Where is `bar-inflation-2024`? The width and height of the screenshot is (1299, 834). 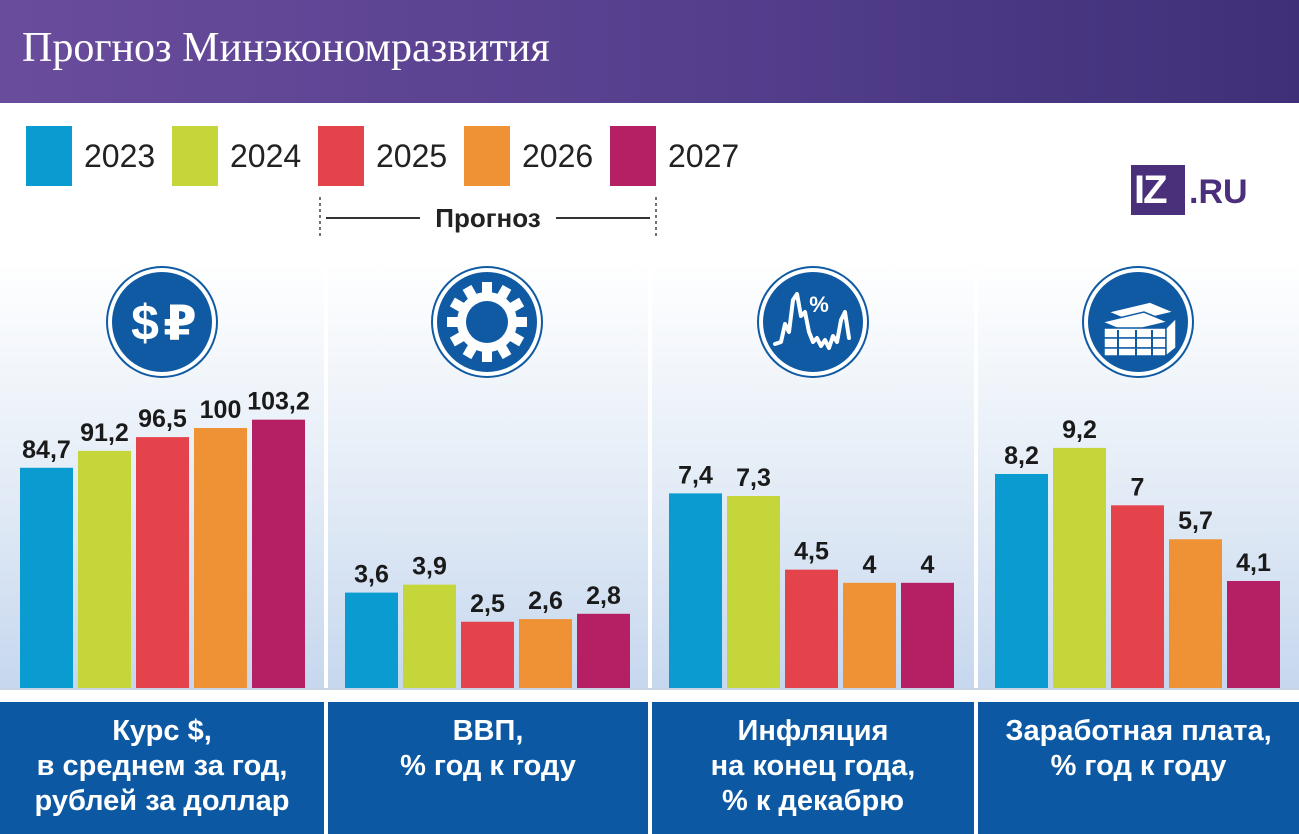
bar-inflation-2024 is located at coordinates (753, 592).